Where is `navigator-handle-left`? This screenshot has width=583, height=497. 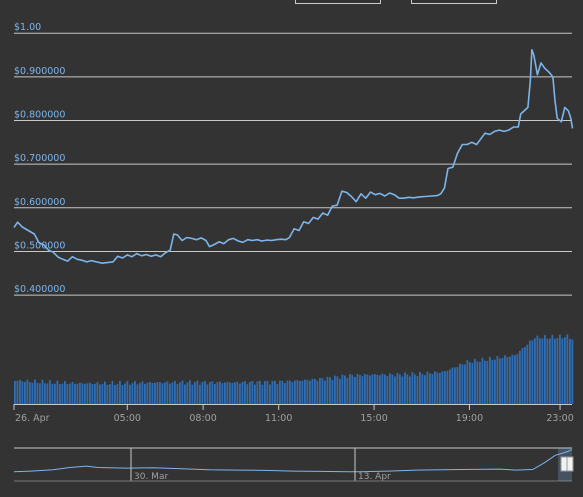 navigator-handle-left is located at coordinates (564, 464).